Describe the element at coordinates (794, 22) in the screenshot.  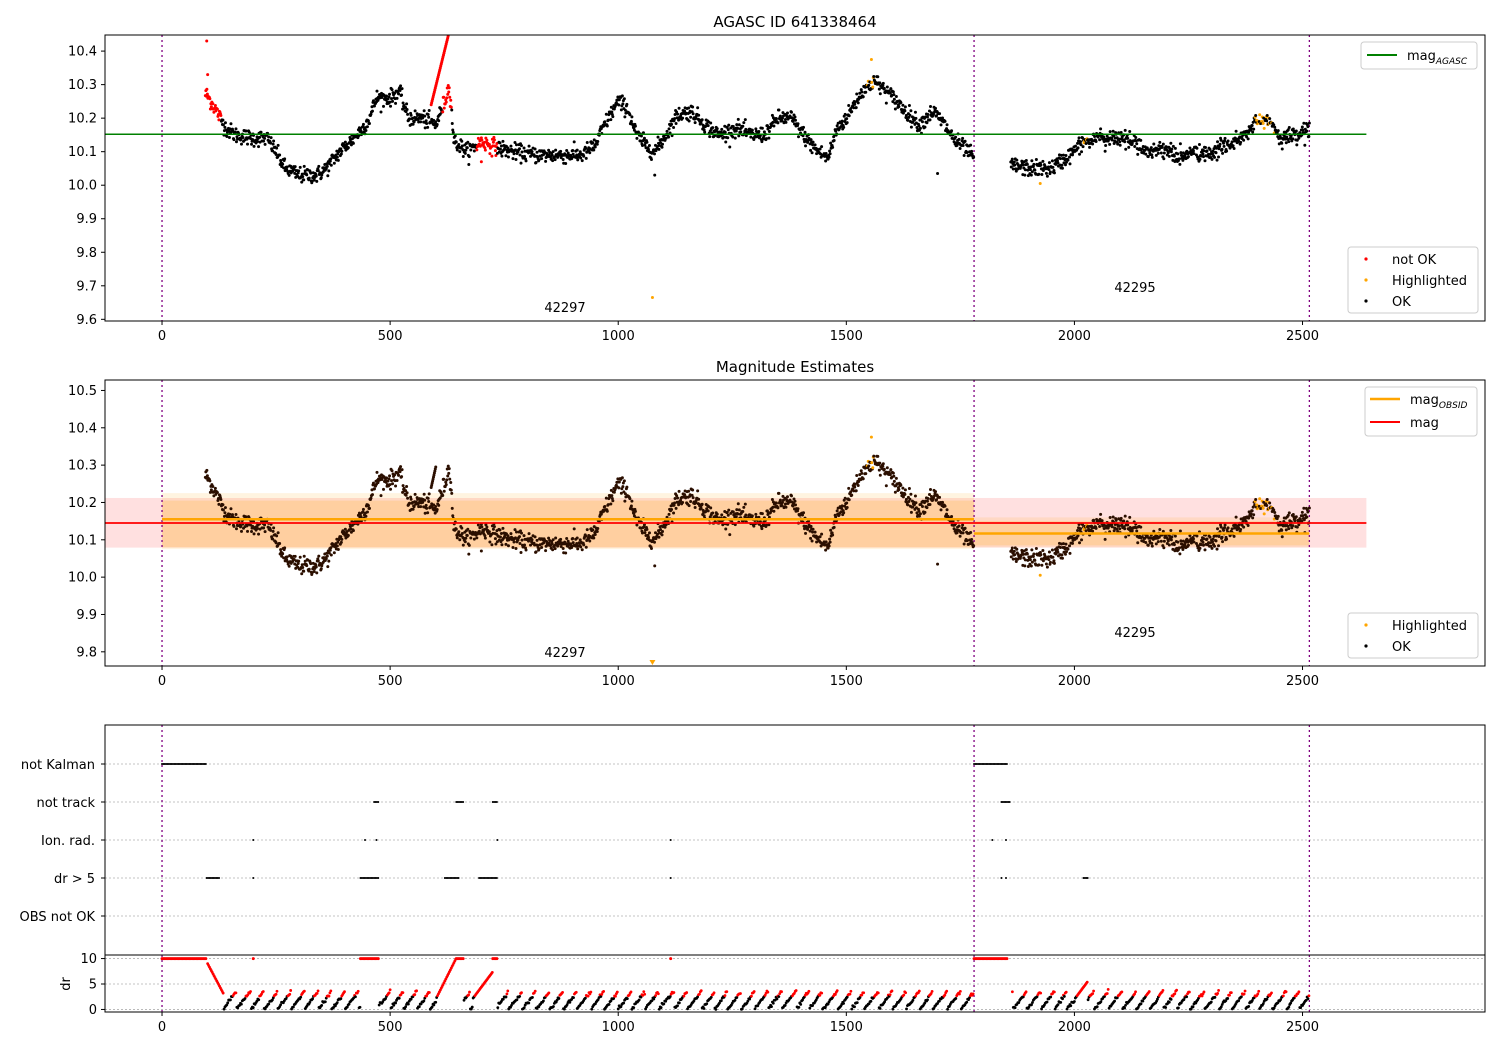
I see `panel1-title: AGASC ID 641338464` at that location.